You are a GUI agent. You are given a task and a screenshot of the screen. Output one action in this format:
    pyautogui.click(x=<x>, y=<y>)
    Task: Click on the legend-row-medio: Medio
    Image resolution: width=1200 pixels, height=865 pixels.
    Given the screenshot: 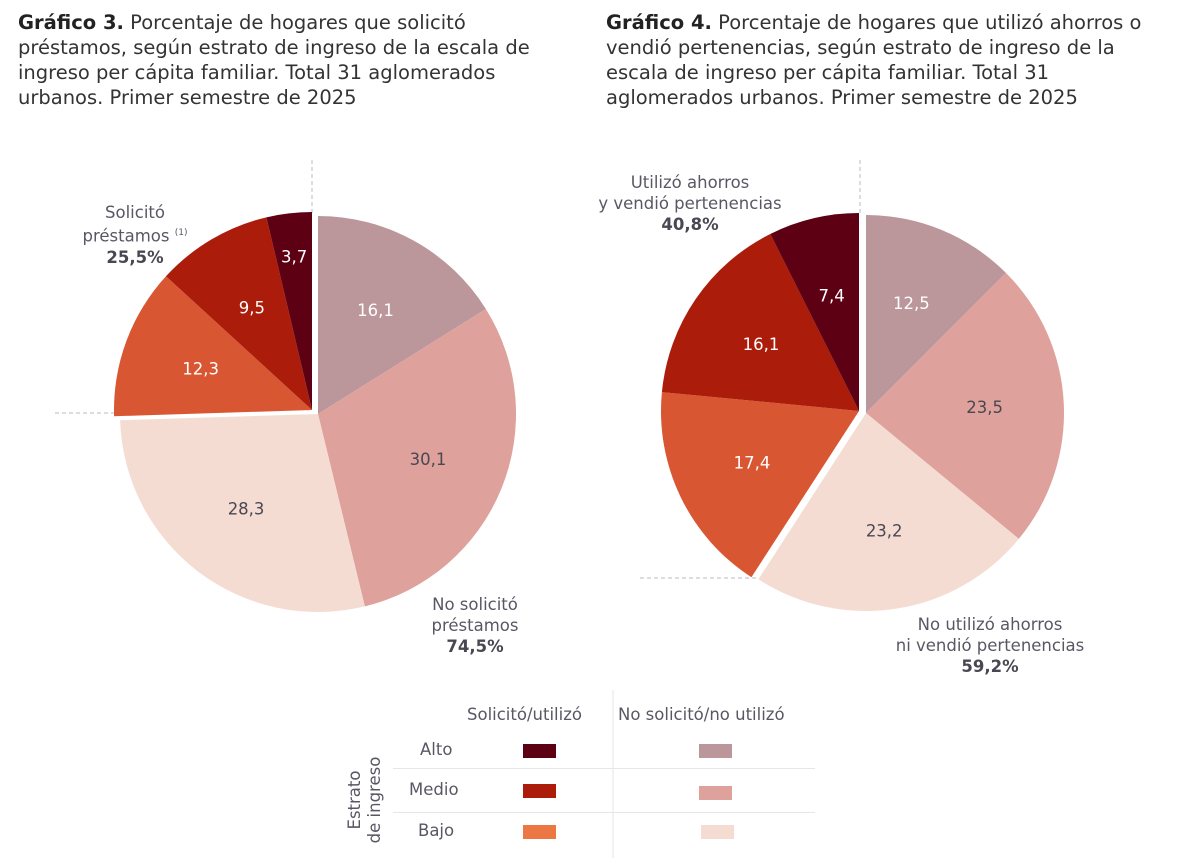 What is the action you would take?
    pyautogui.click(x=434, y=789)
    